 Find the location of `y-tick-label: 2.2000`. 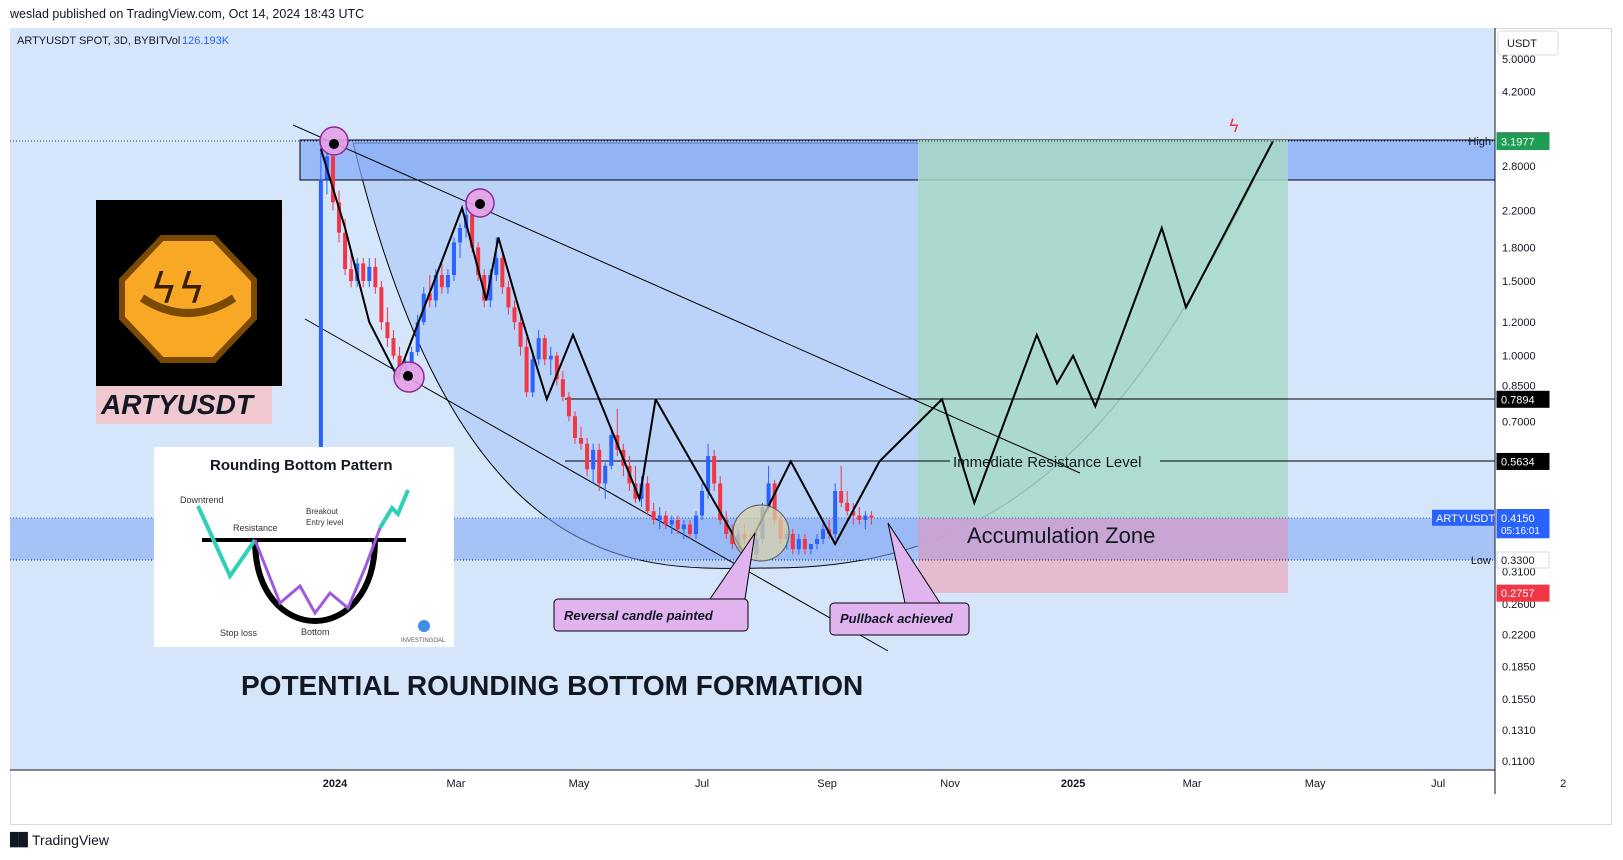

y-tick-label: 2.2000 is located at coordinates (1519, 211).